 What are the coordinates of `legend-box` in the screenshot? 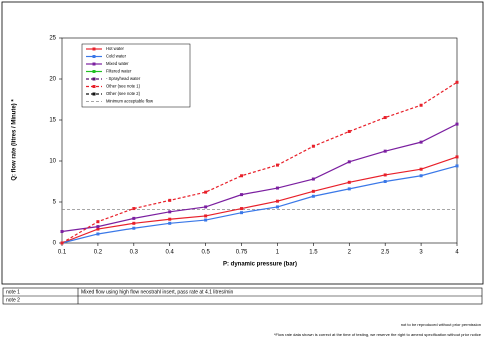 It's located at (136, 75).